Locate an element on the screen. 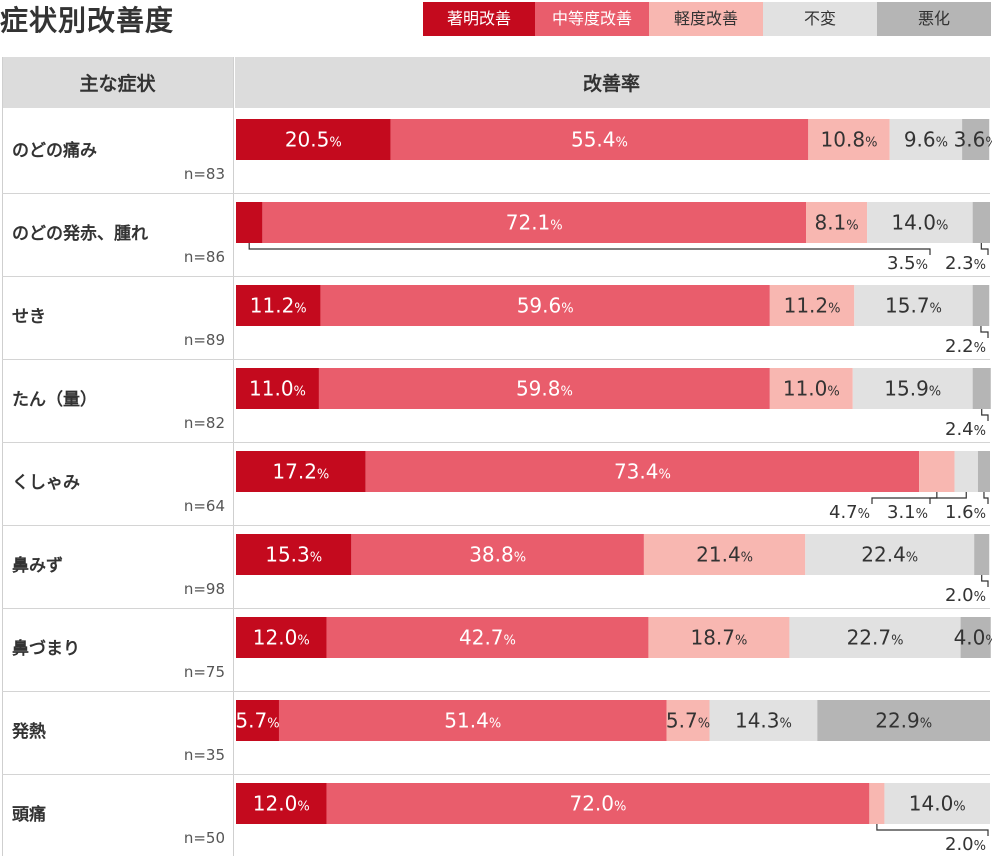  legend-item: 著明改善 is located at coordinates (479, 19).